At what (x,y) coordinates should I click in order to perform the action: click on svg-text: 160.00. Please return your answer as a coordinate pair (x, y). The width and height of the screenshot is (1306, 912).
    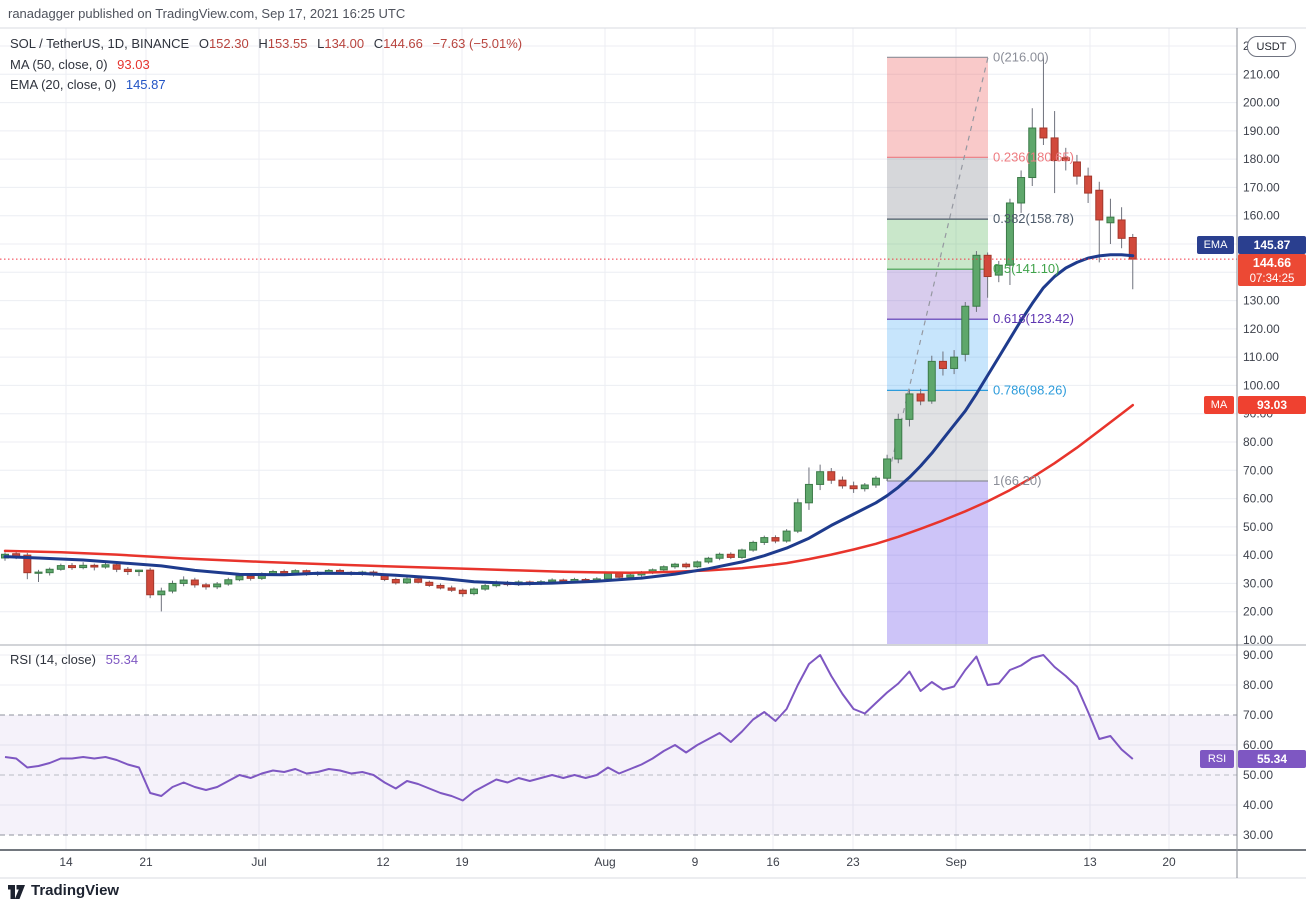
    Looking at the image, I should click on (1261, 216).